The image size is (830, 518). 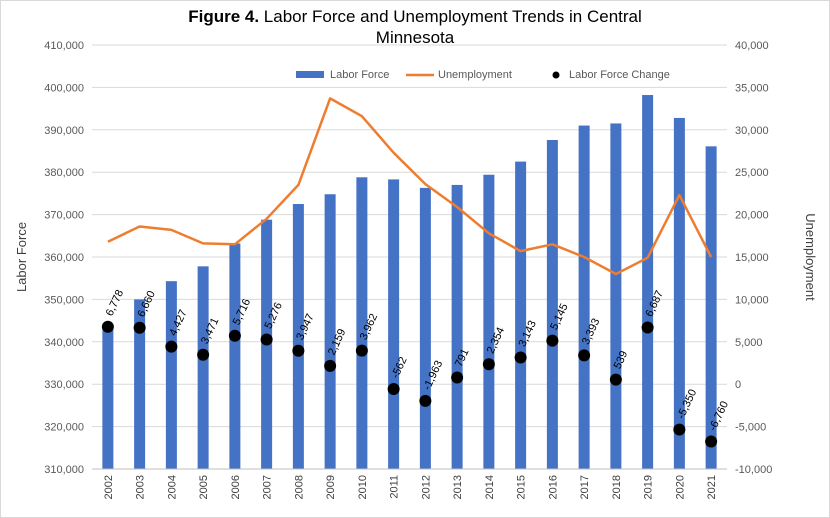 What do you see at coordinates (490, 487) in the screenshot?
I see `x-tick-label: 2014` at bounding box center [490, 487].